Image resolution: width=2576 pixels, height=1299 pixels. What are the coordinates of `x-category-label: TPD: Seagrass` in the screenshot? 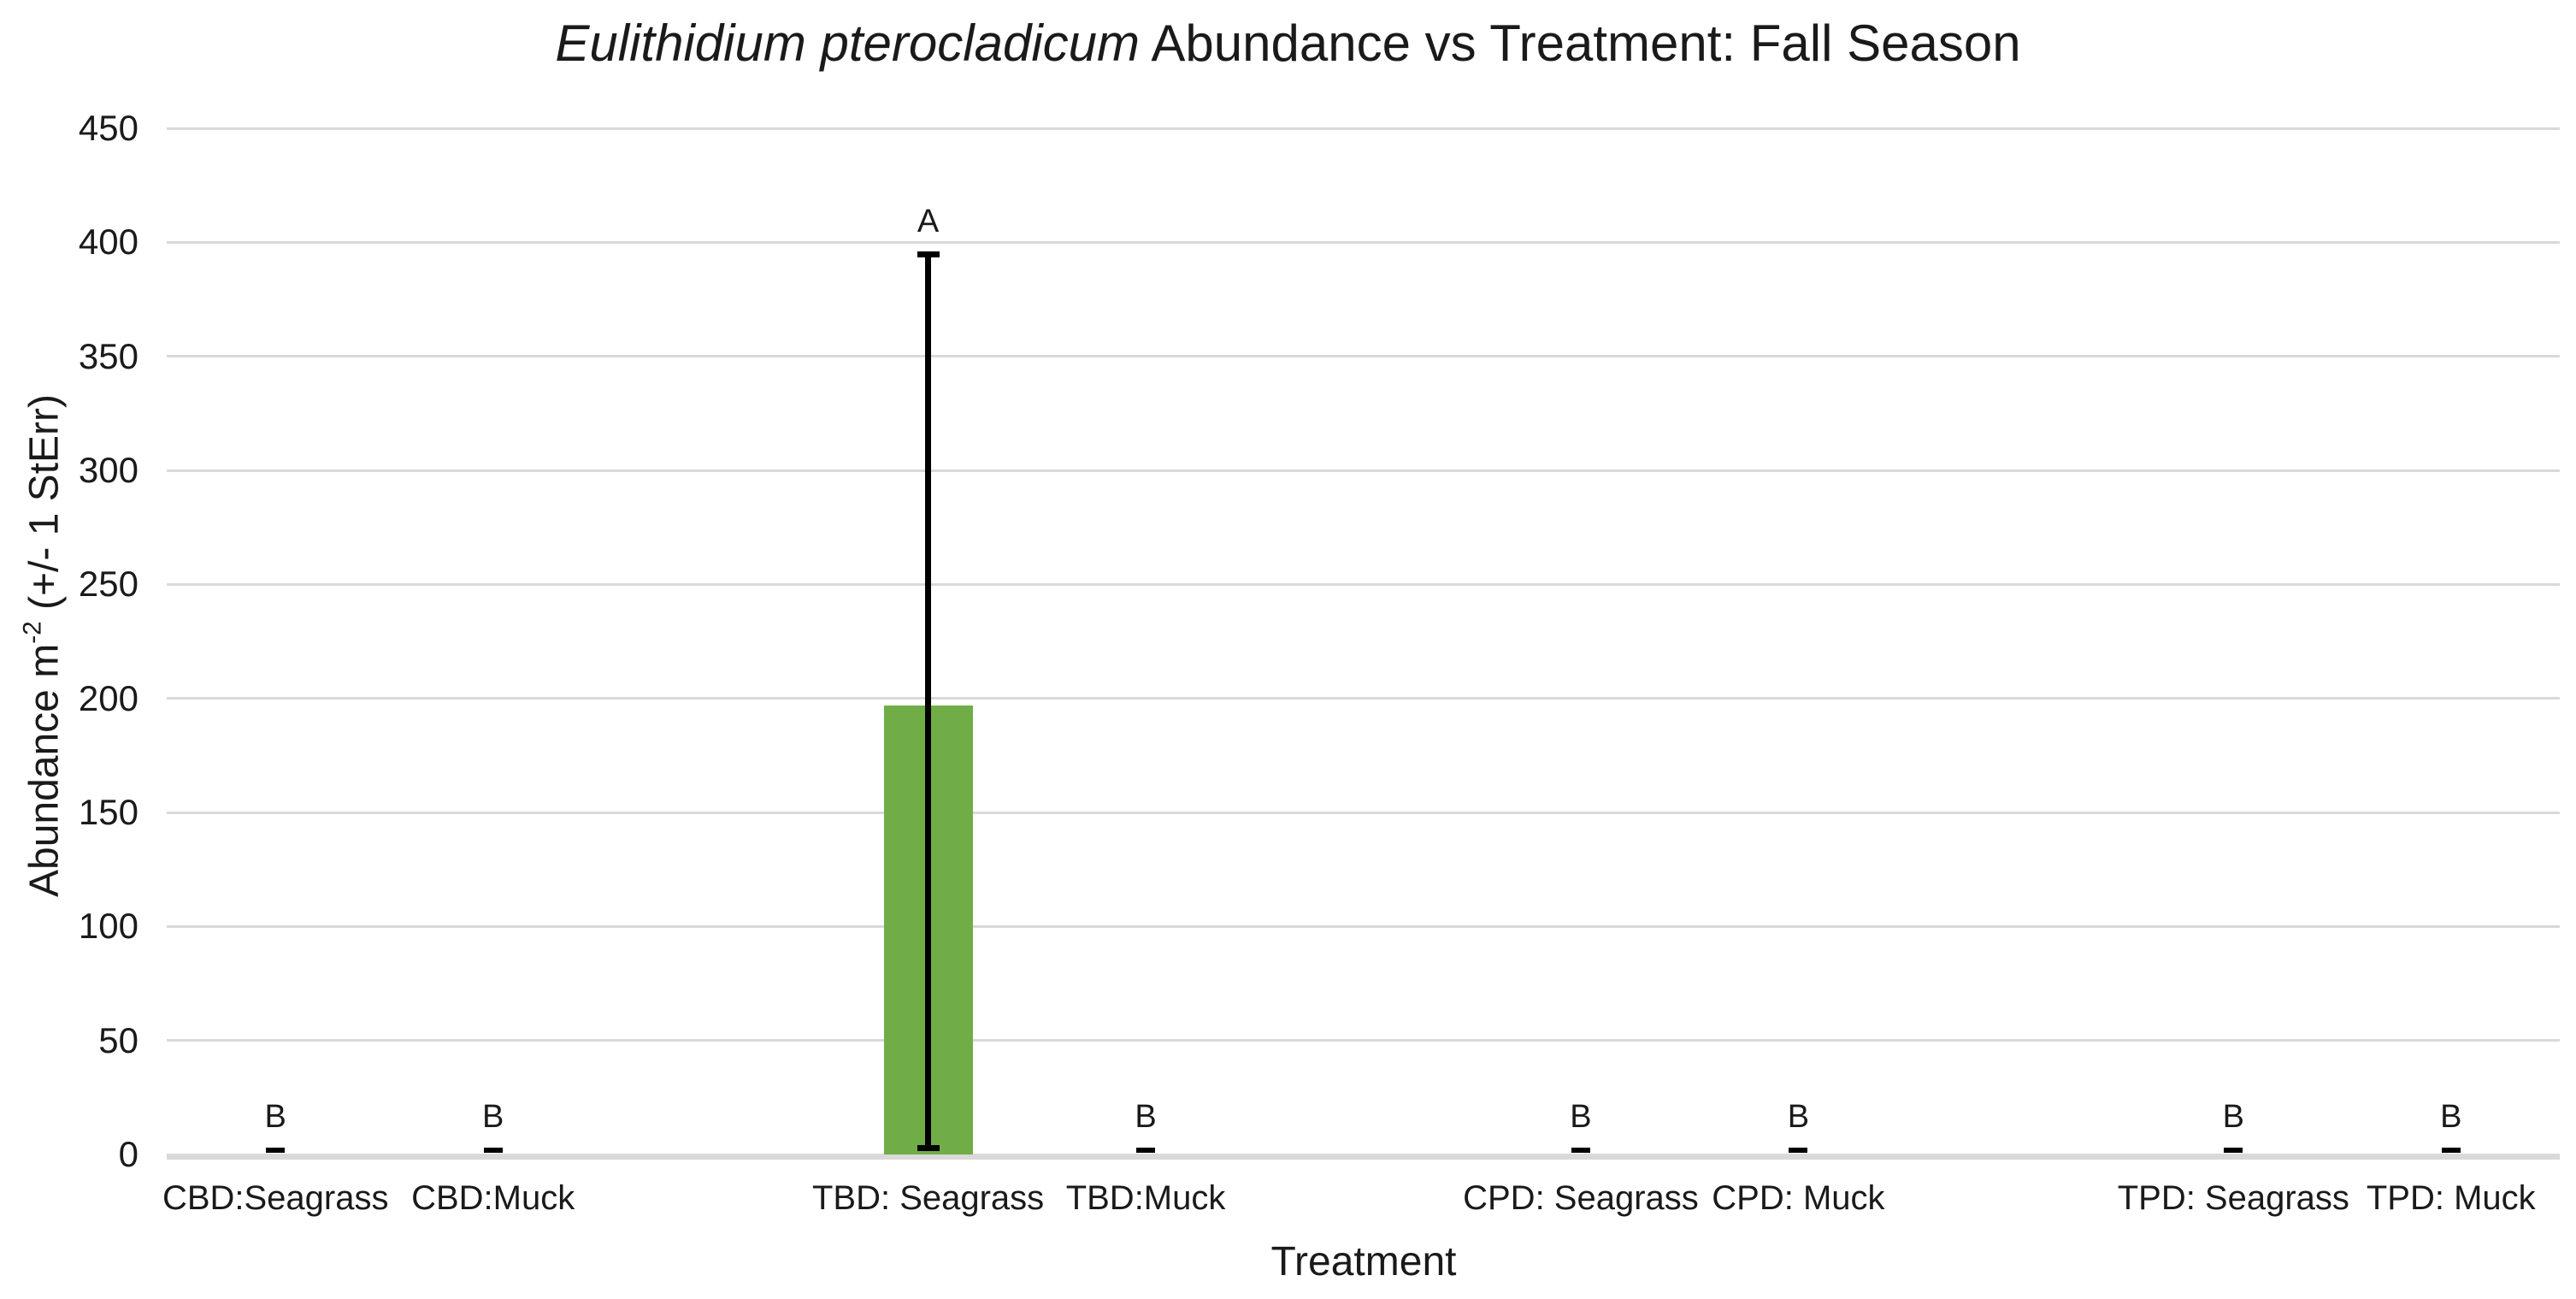 It's located at (2233, 1198).